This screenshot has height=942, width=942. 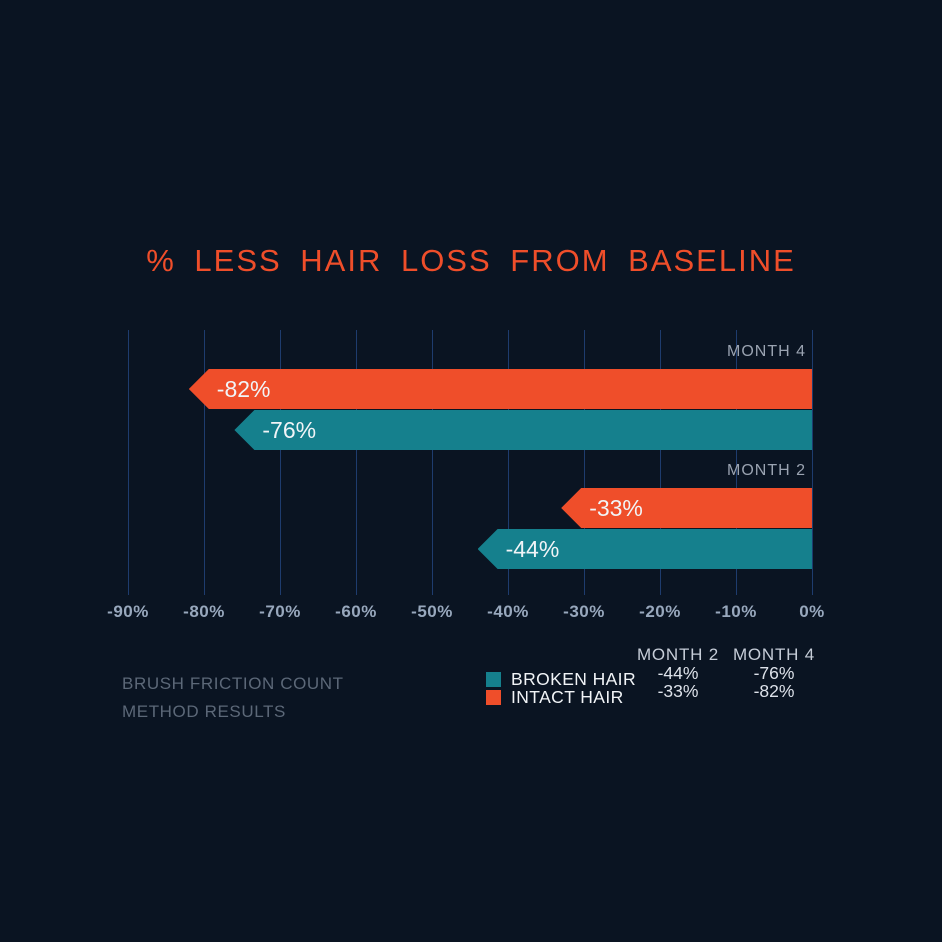 What do you see at coordinates (500, 389) in the screenshot?
I see `bar-month-4-intact-hair: -82%` at bounding box center [500, 389].